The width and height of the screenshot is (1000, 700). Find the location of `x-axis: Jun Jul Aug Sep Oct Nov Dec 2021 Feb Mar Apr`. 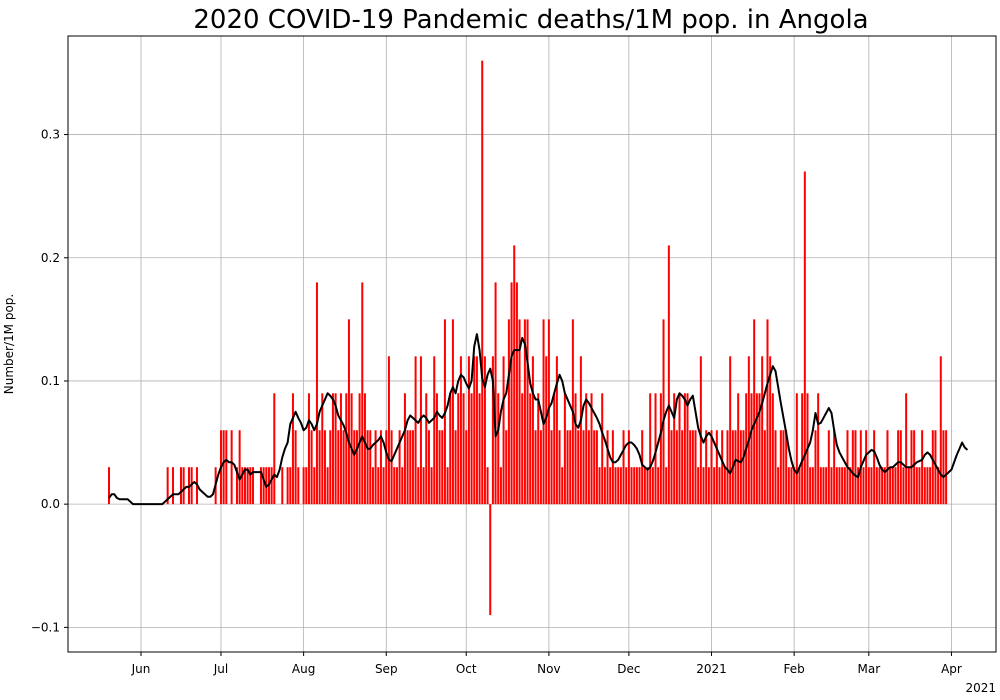

x-axis: Jun Jul Aug Sep Oct Nov Dec 2021 Feb Mar Apr is located at coordinates (546, 664).